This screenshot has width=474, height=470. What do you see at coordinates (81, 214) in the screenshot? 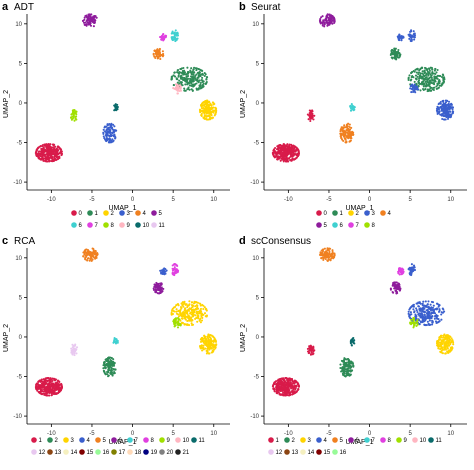
I see `legend-label: 0` at bounding box center [81, 214].